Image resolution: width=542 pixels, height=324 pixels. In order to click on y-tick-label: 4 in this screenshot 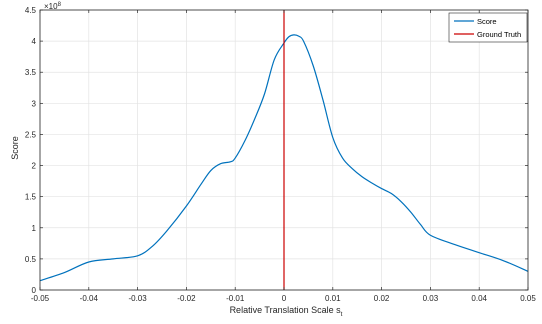, I will do `click(34, 41)`.